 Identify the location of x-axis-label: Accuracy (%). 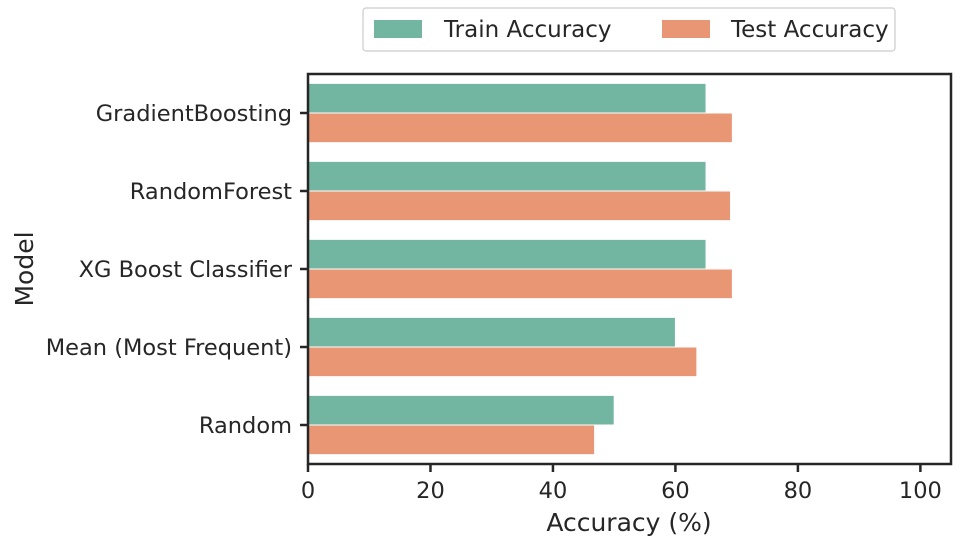
(628, 522).